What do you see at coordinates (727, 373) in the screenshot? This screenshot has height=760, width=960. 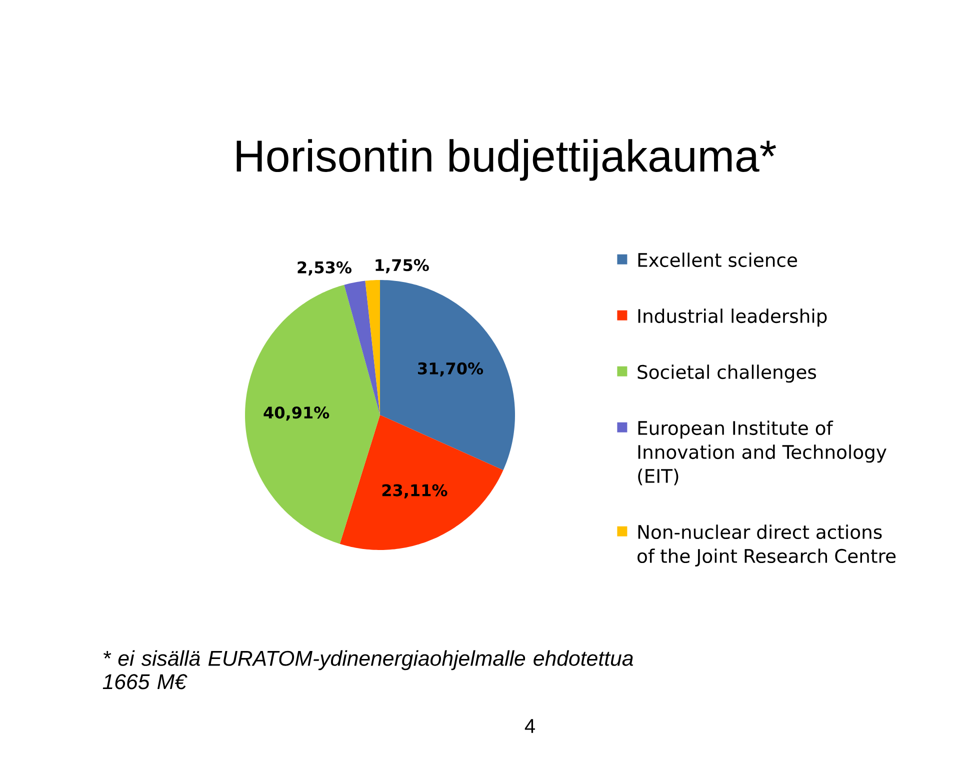 I see `legend-label: Societal challenges` at bounding box center [727, 373].